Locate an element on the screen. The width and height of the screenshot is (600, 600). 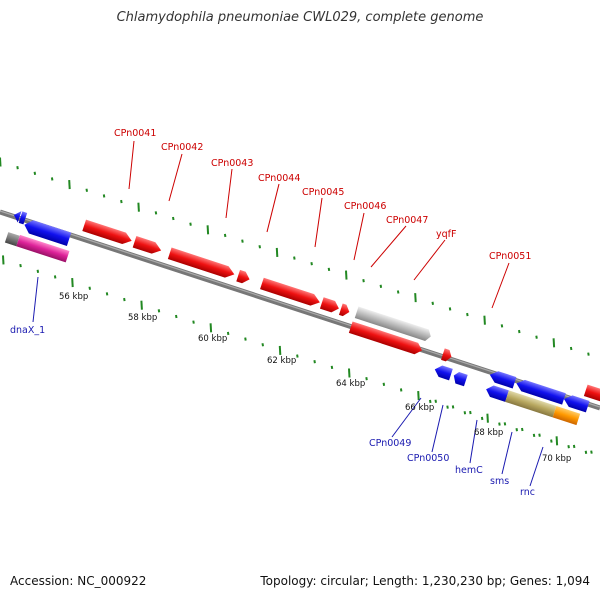
gene-label: CPn0047 is located at coordinates (407, 220).